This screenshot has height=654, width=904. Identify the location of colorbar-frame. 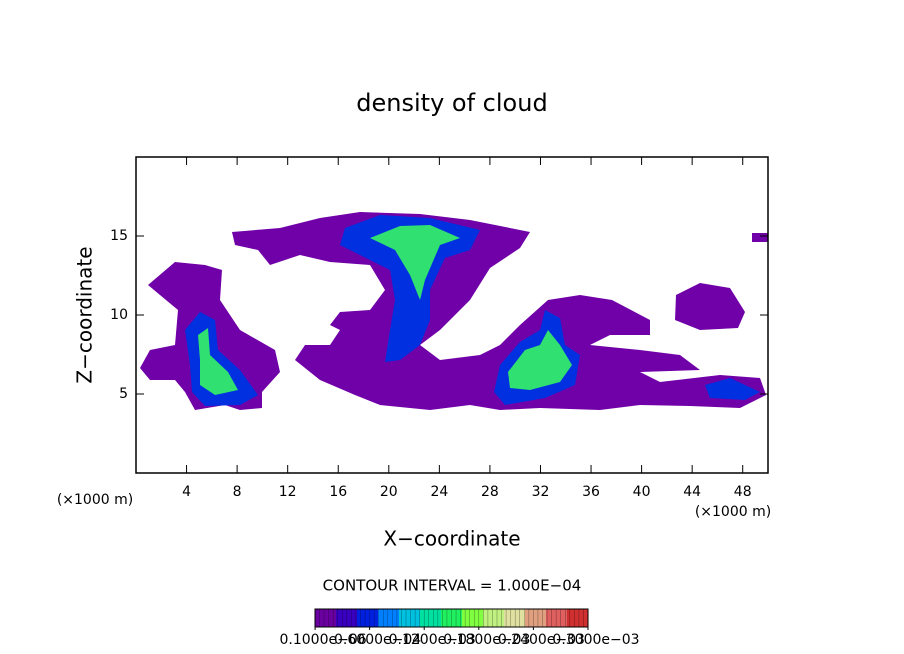
(451, 618).